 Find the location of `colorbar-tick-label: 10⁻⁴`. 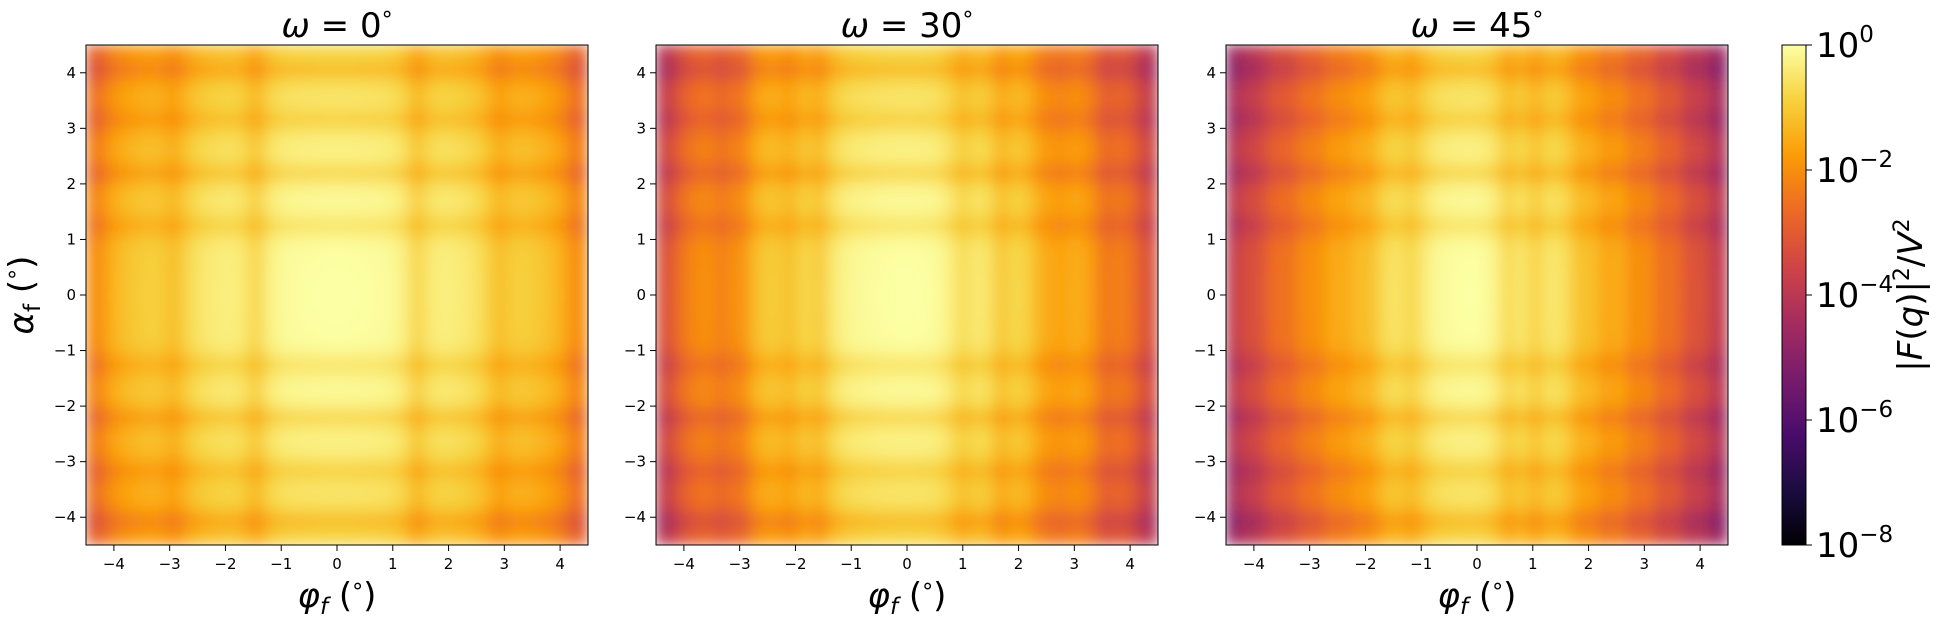

colorbar-tick-label: 10⁻⁴ is located at coordinates (1854, 294).